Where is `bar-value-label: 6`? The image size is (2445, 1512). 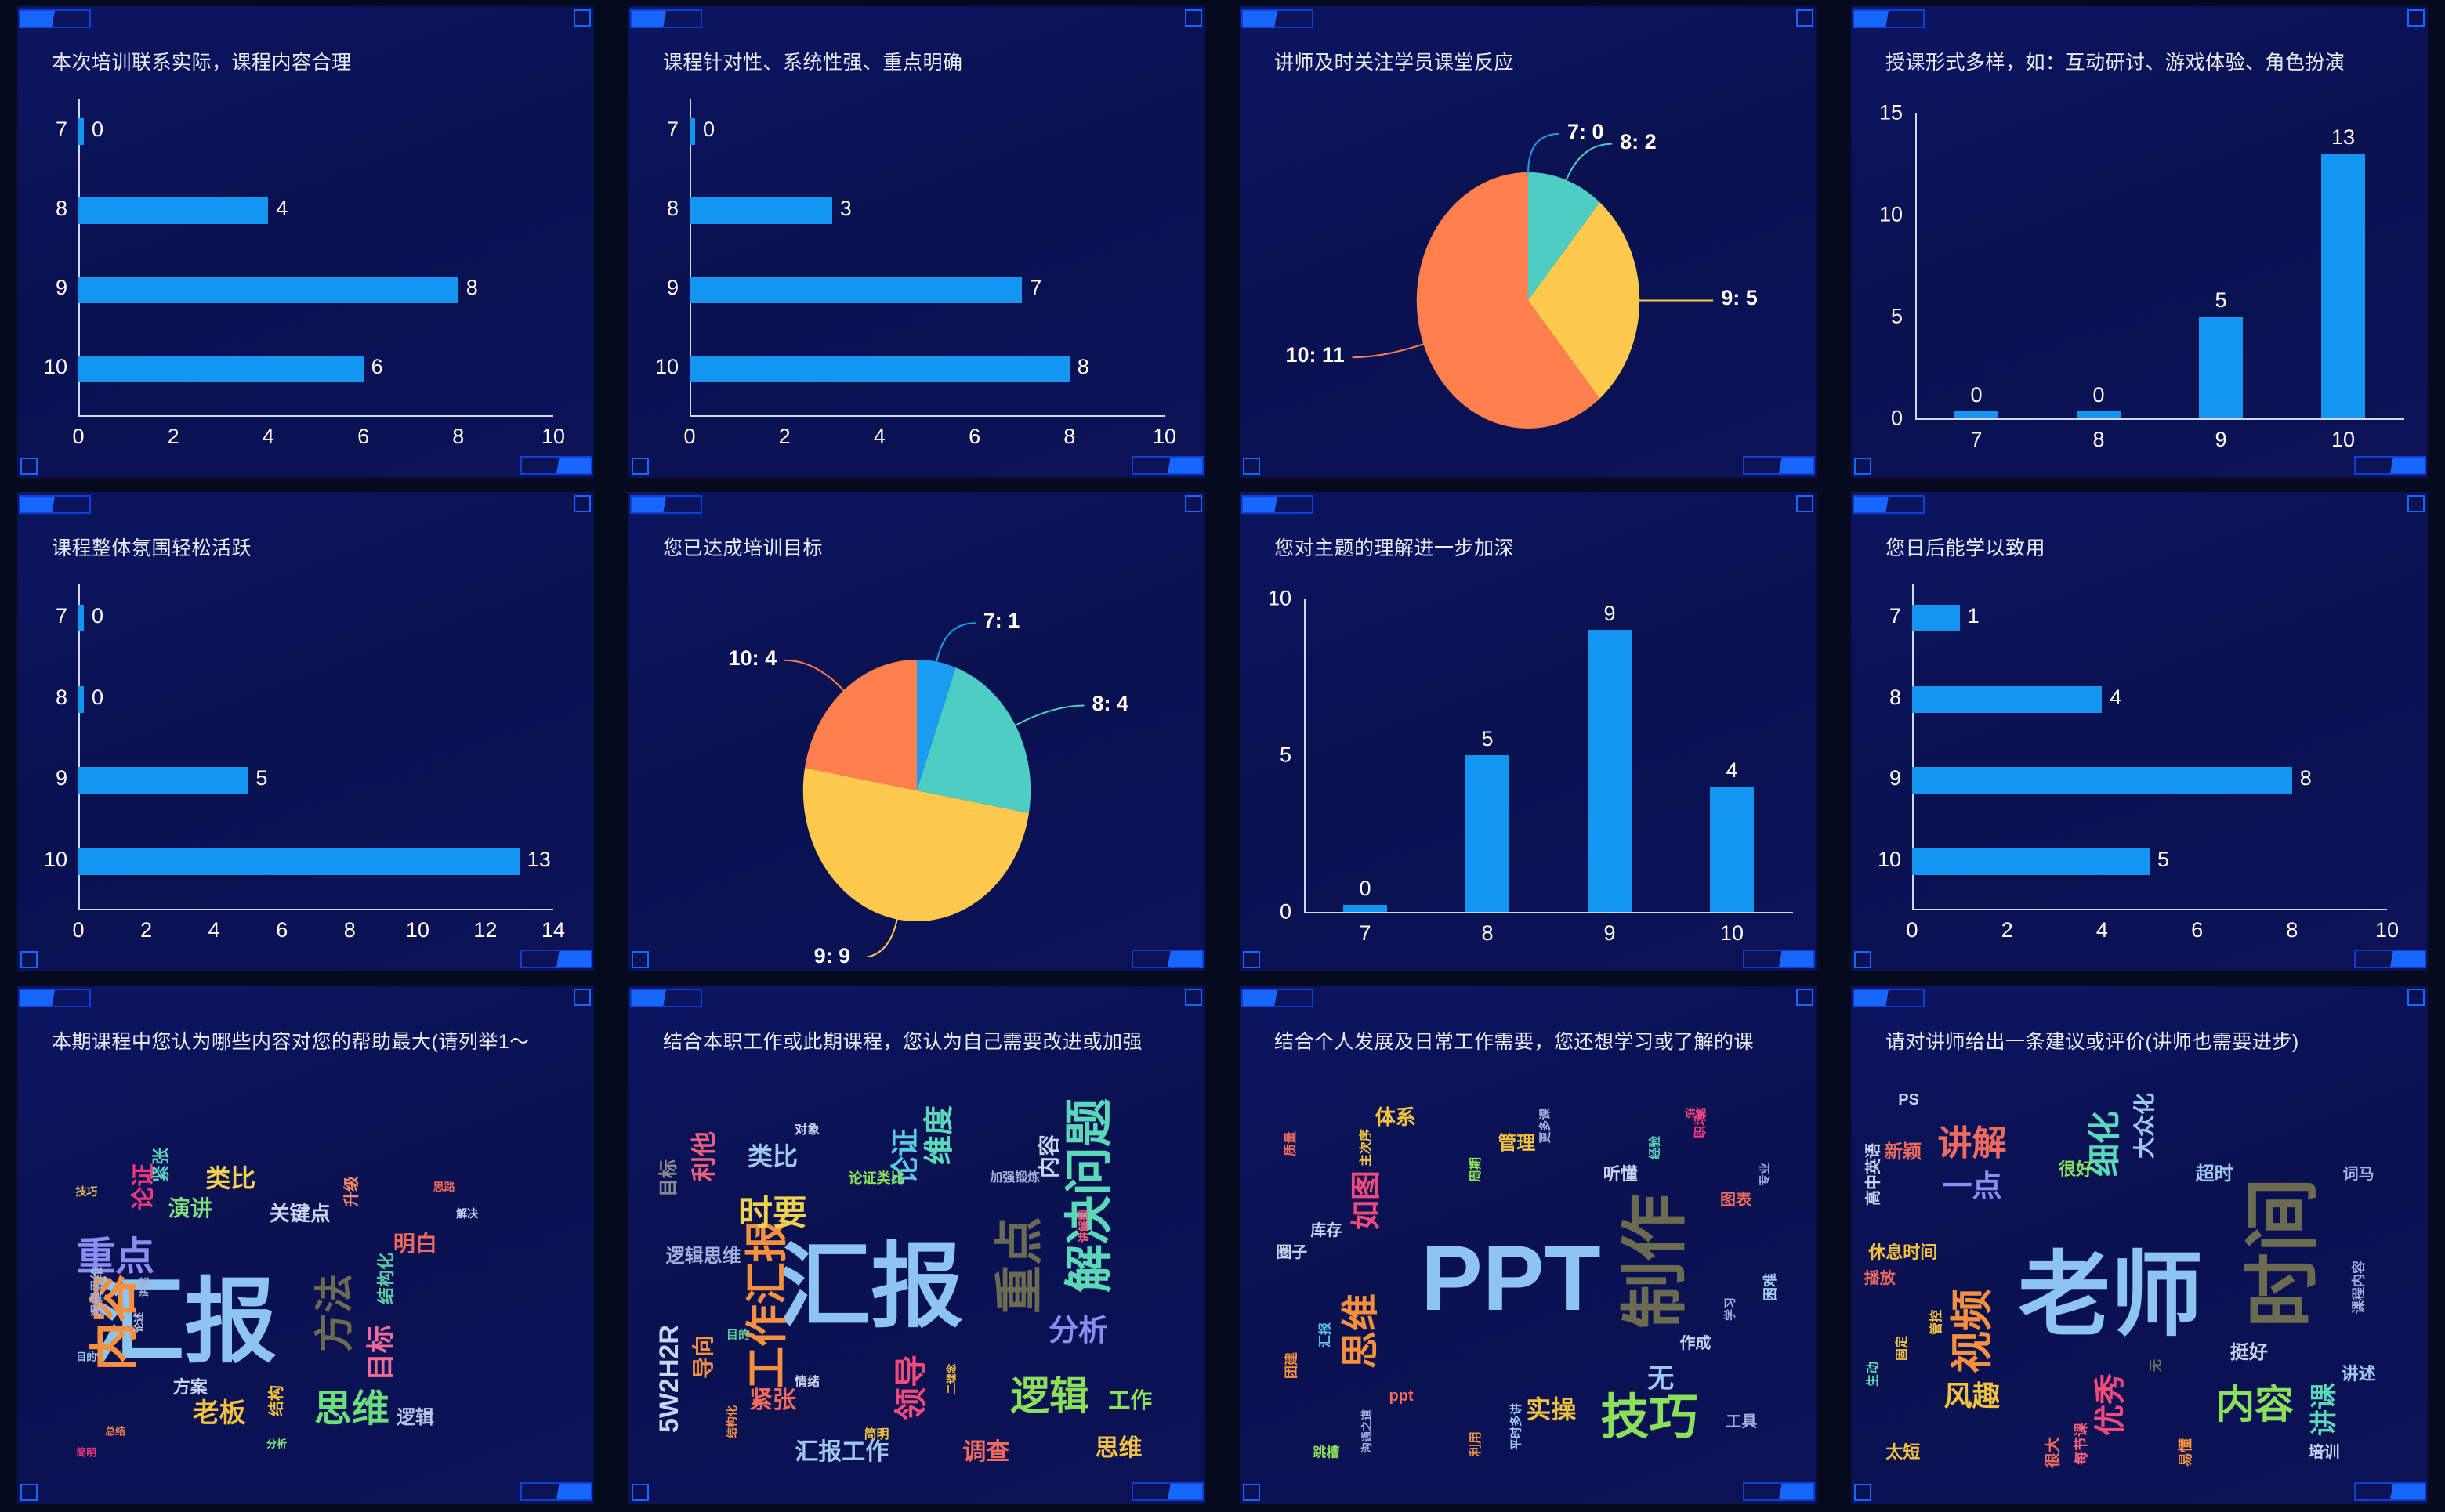 bar-value-label: 6 is located at coordinates (377, 367).